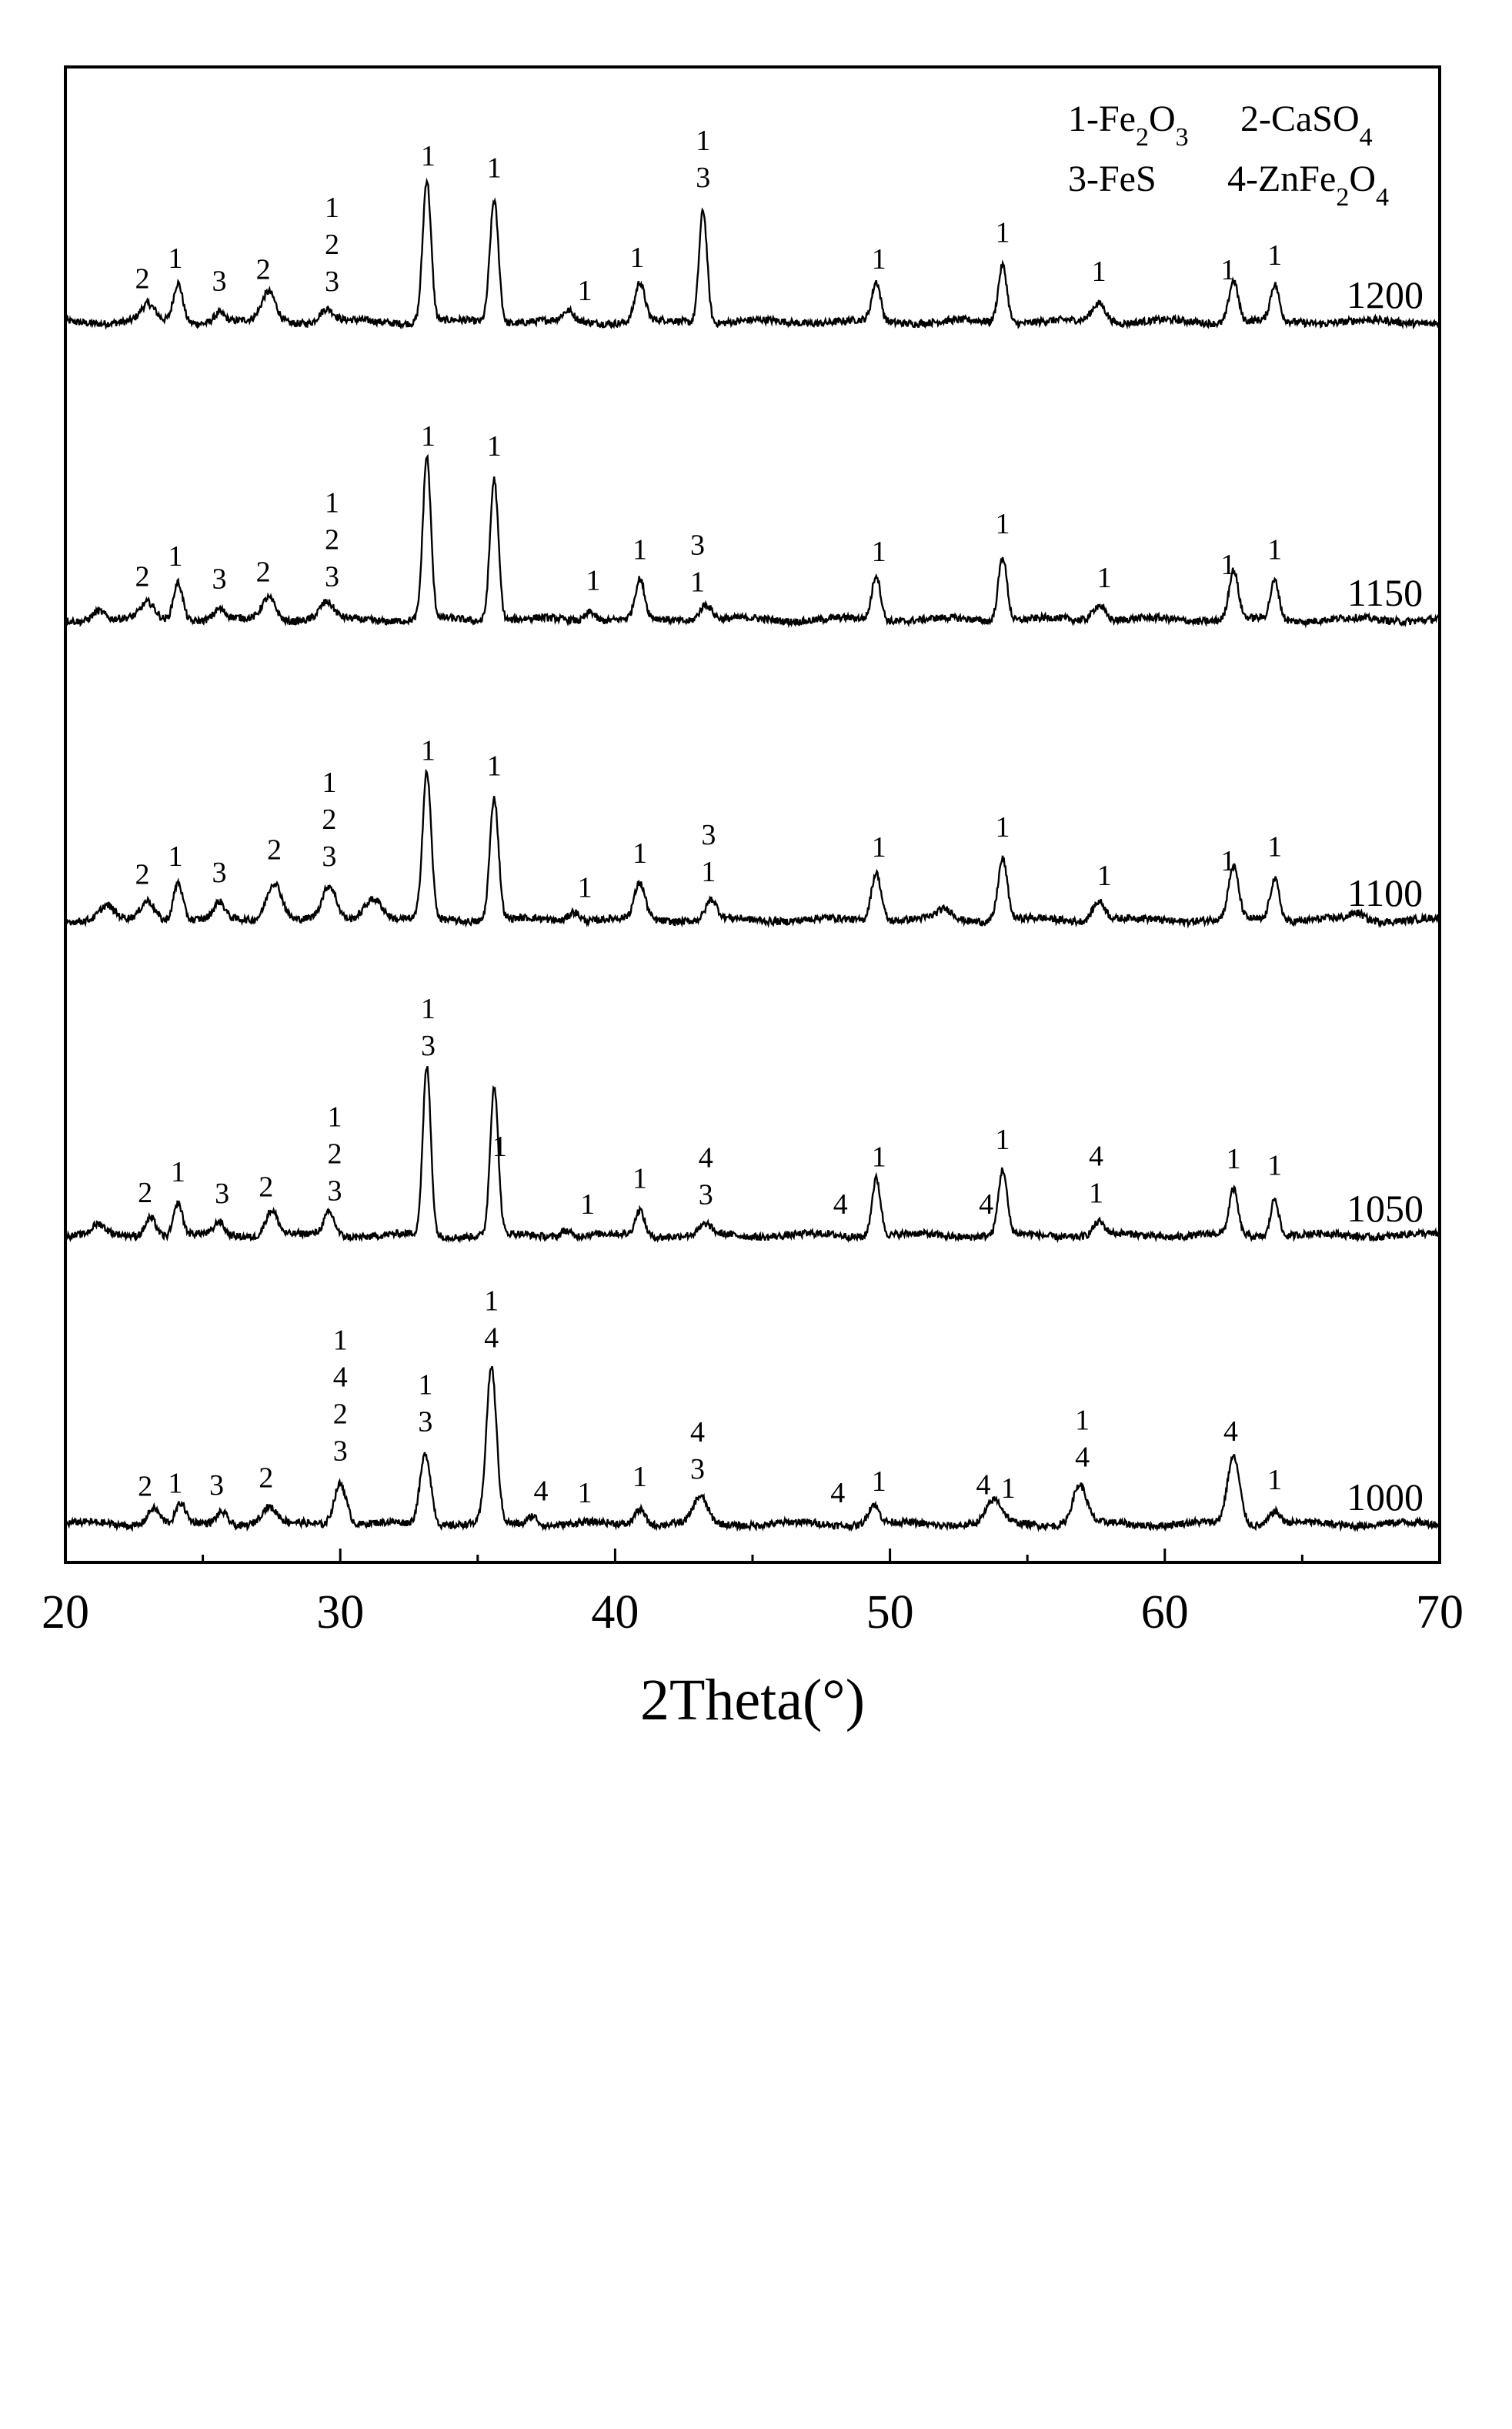  What do you see at coordinates (1112, 179) in the screenshot?
I see `legend-entry-3: 3-FeS` at bounding box center [1112, 179].